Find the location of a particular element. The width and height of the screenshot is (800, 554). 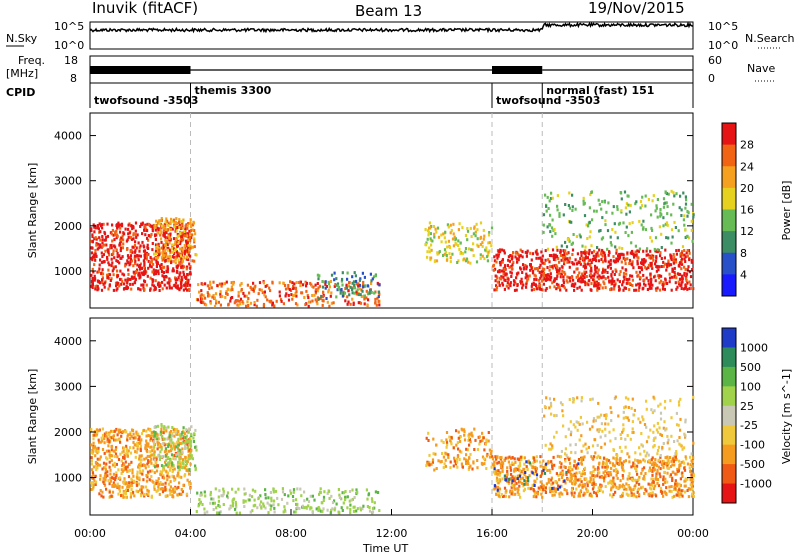

colorbar-segment is located at coordinates (729, 155).